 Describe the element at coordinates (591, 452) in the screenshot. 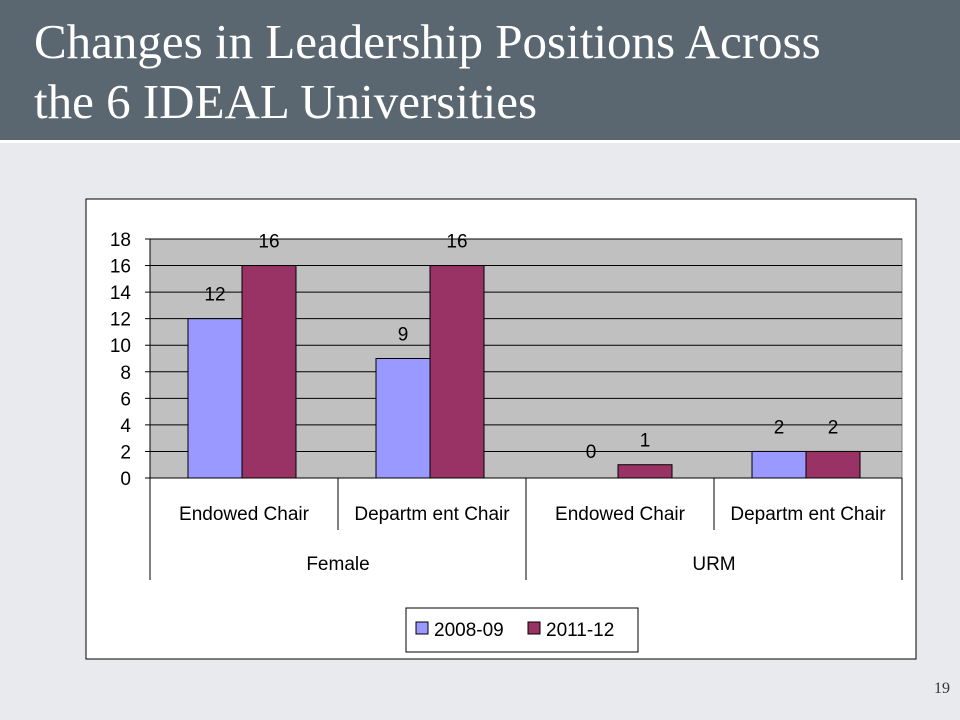

I see `data-label: 0` at that location.